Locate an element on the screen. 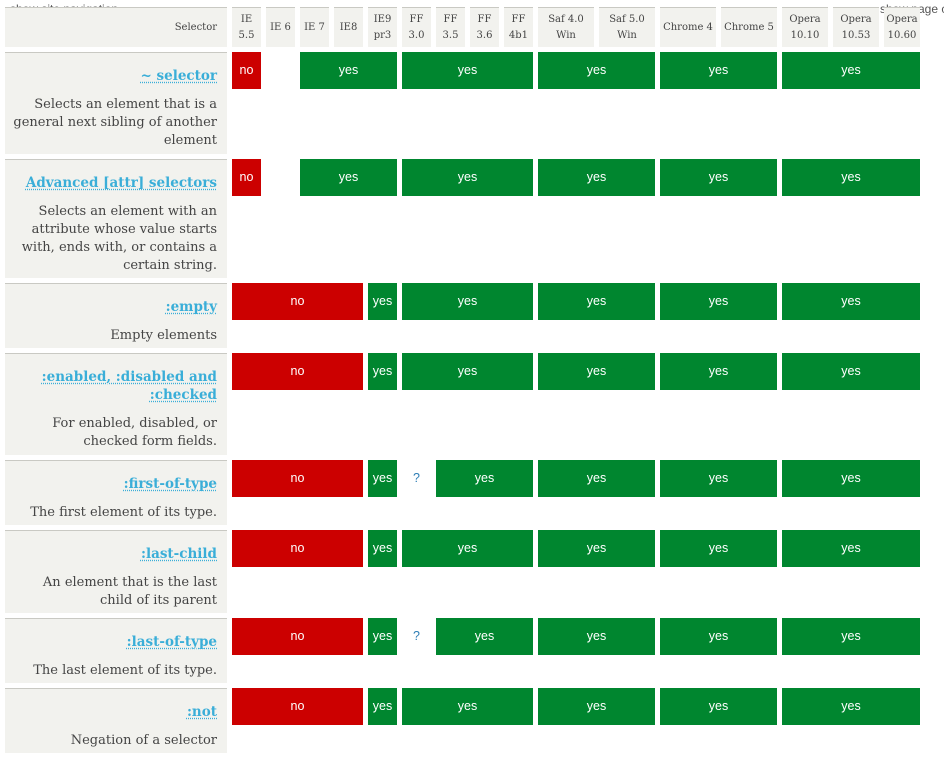  browser-column-header: Opera 10.10 is located at coordinates (805, 27).